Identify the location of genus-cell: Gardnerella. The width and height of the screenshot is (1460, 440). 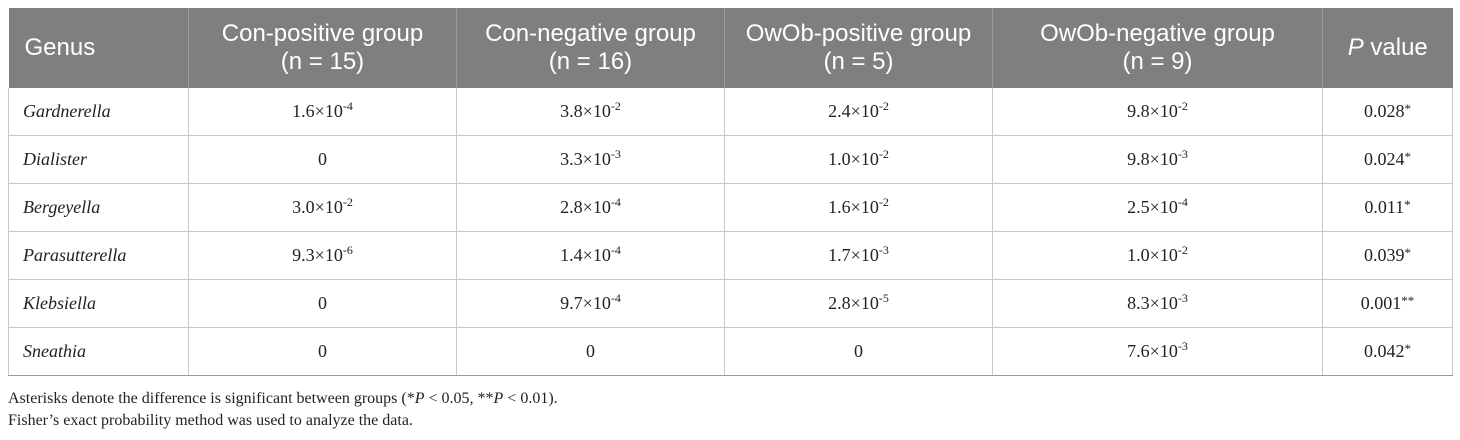
(98, 112).